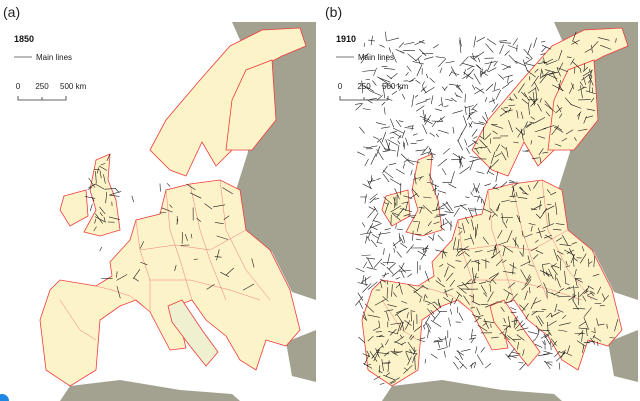  I want to click on scale-label: 500 km, so click(73, 86).